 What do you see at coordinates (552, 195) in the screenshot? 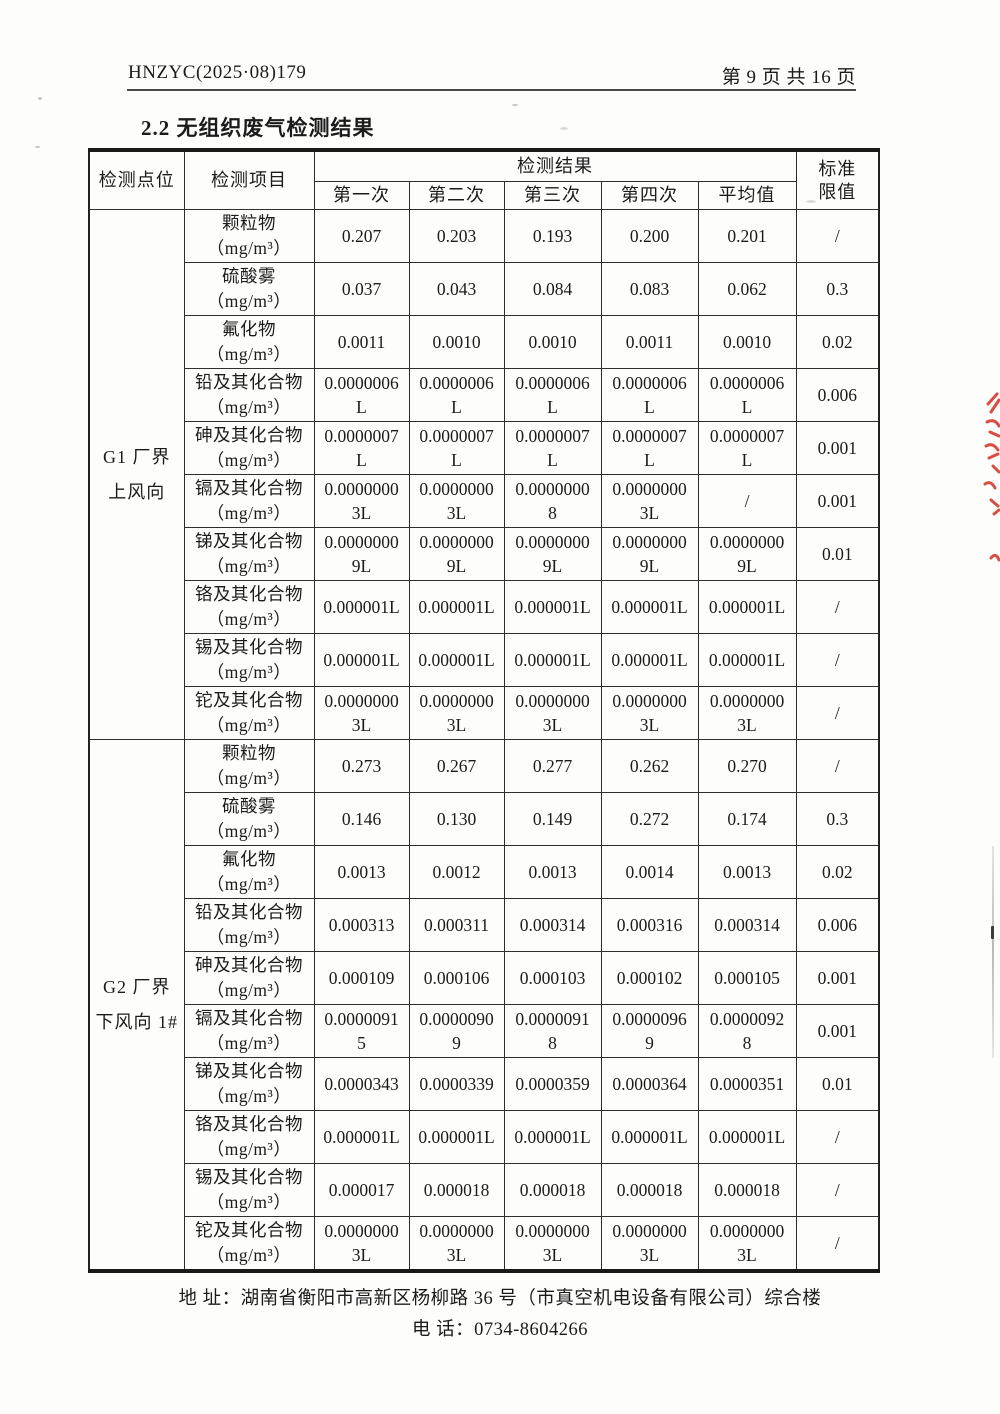
I see `col-header-run-3: 第三次` at bounding box center [552, 195].